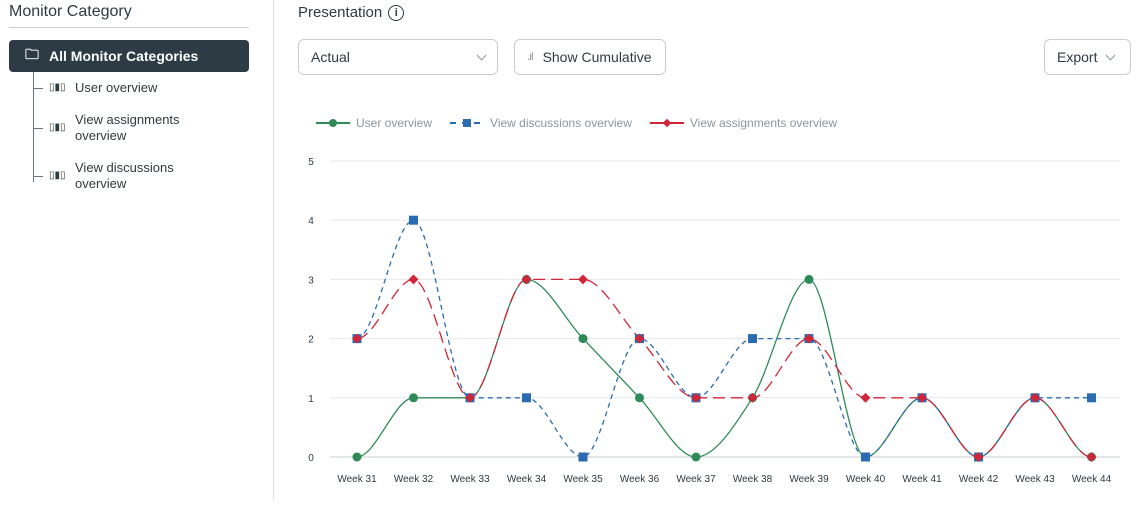  I want to click on legend-label: User overview, so click(394, 123).